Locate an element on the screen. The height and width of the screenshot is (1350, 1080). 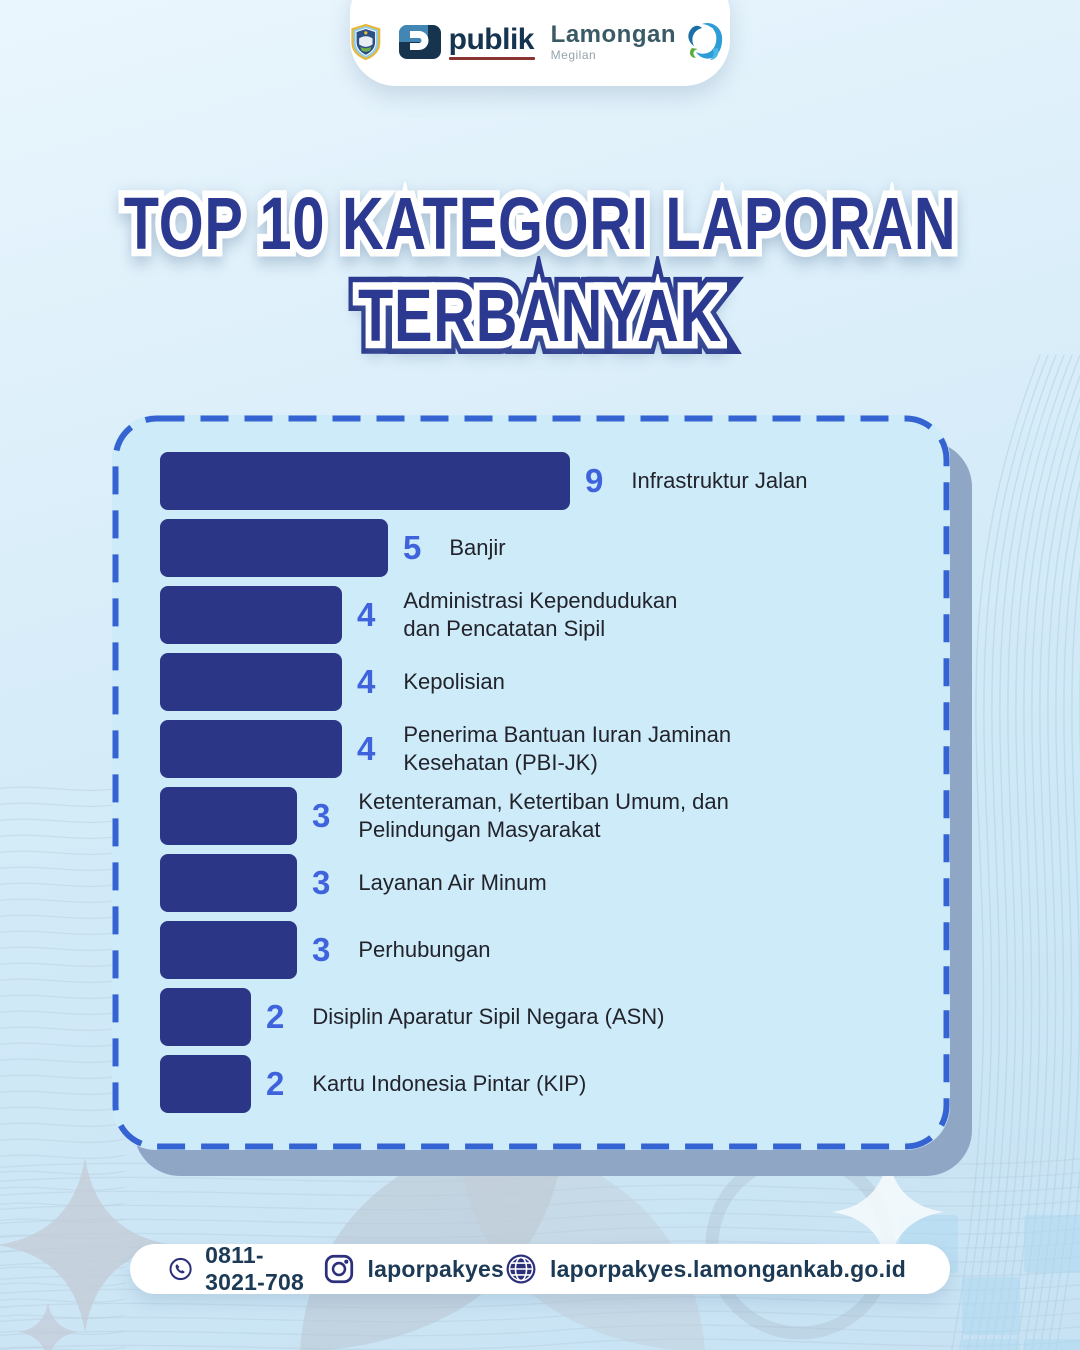
publik-logo-tagline-bar is located at coordinates (491, 58).